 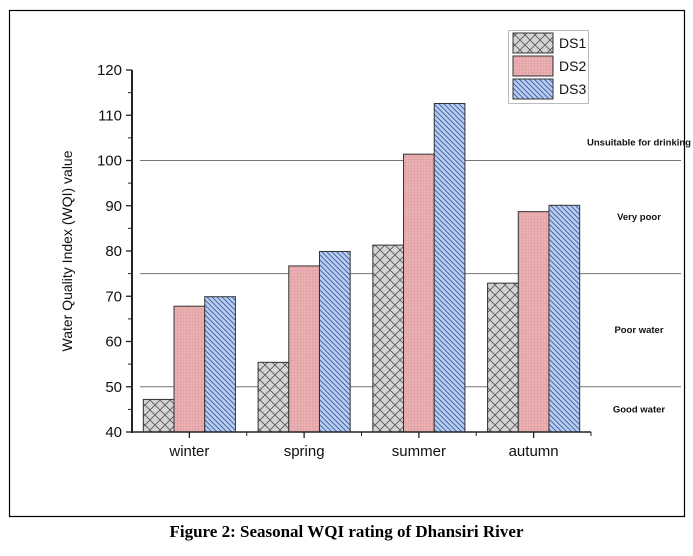 I want to click on x-tick-label-winter: winter, so click(x=188, y=451).